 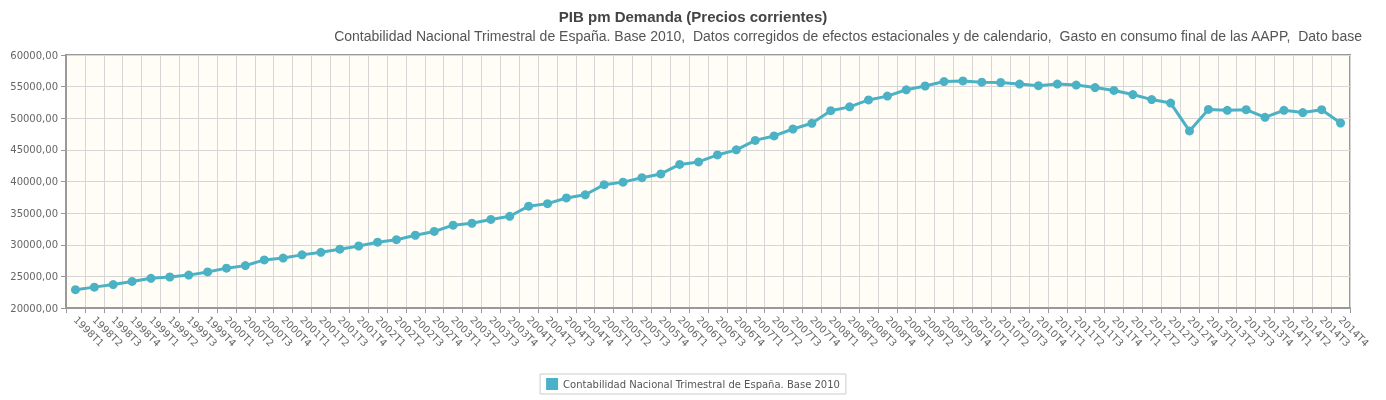 I want to click on y-tick-label: 20000,00, so click(x=34, y=308).